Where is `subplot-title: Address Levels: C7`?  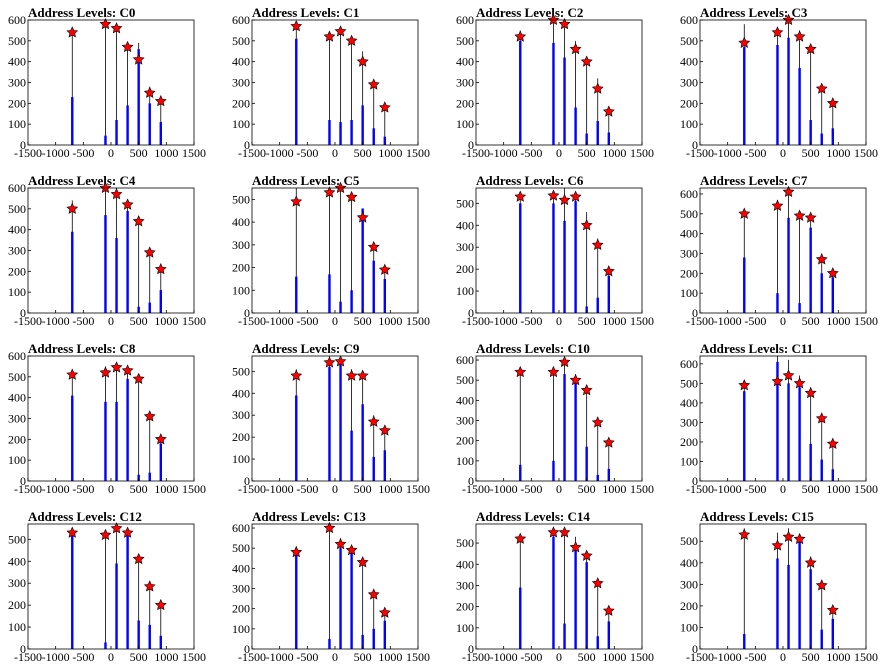
subplot-title: Address Levels: C7 is located at coordinates (754, 180).